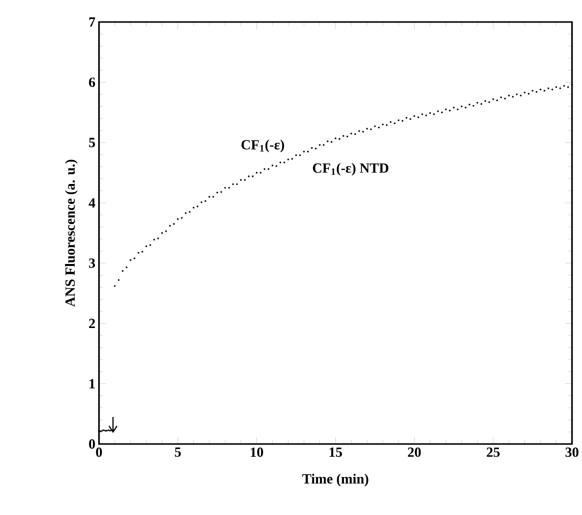  What do you see at coordinates (92, 263) in the screenshot?
I see `y-tick-label: 3` at bounding box center [92, 263].